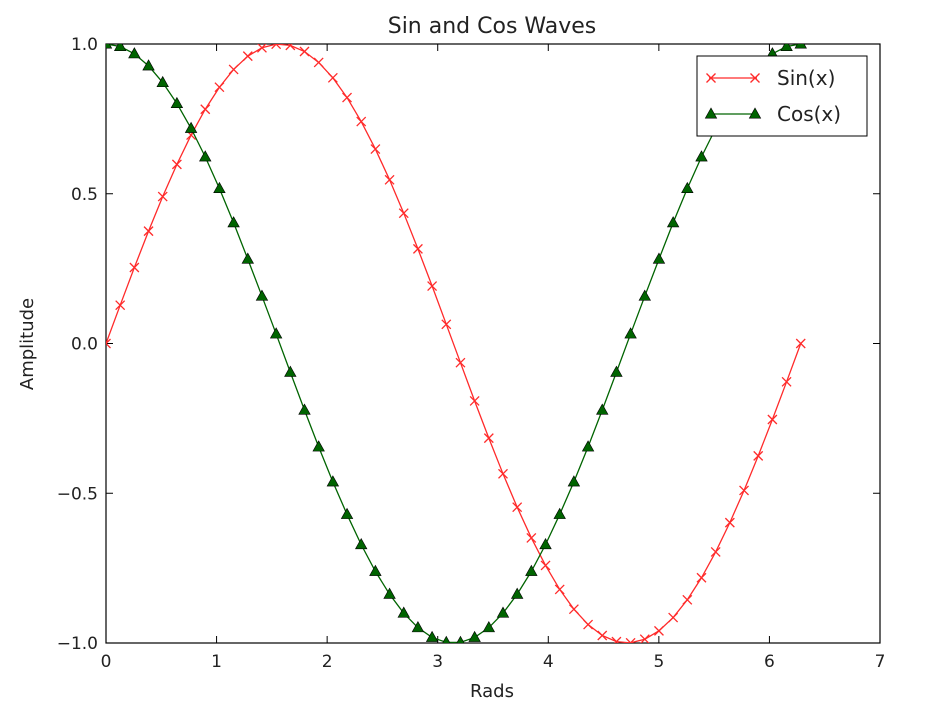 The image size is (928, 711). What do you see at coordinates (84, 45) in the screenshot?
I see `y-tick-label: 1.0` at bounding box center [84, 45].